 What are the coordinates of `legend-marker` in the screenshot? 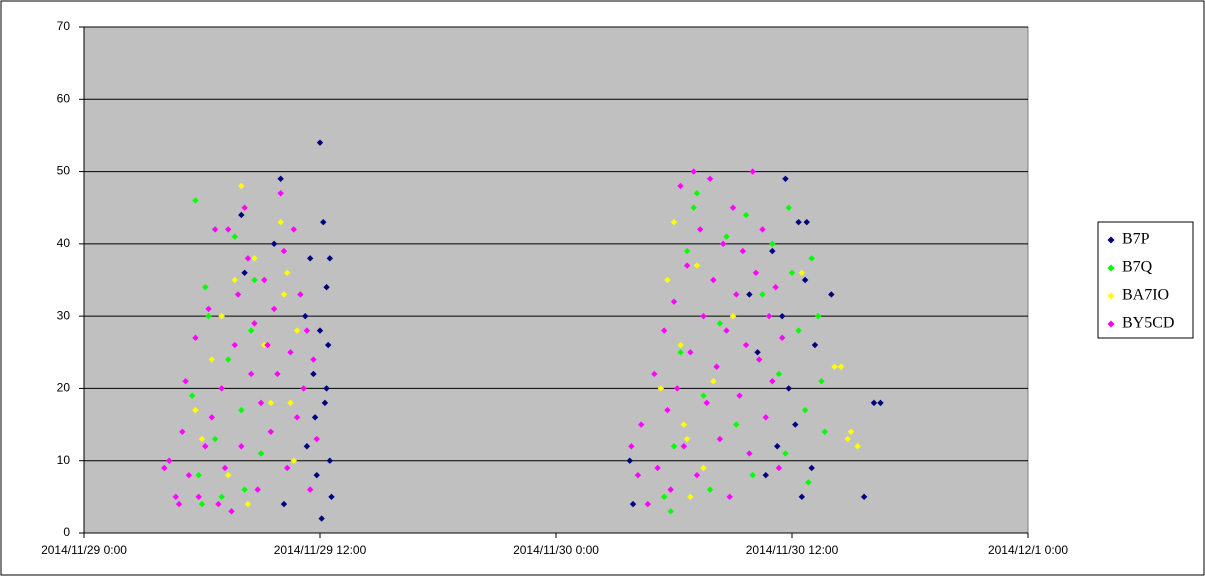 It's located at (1111, 268).